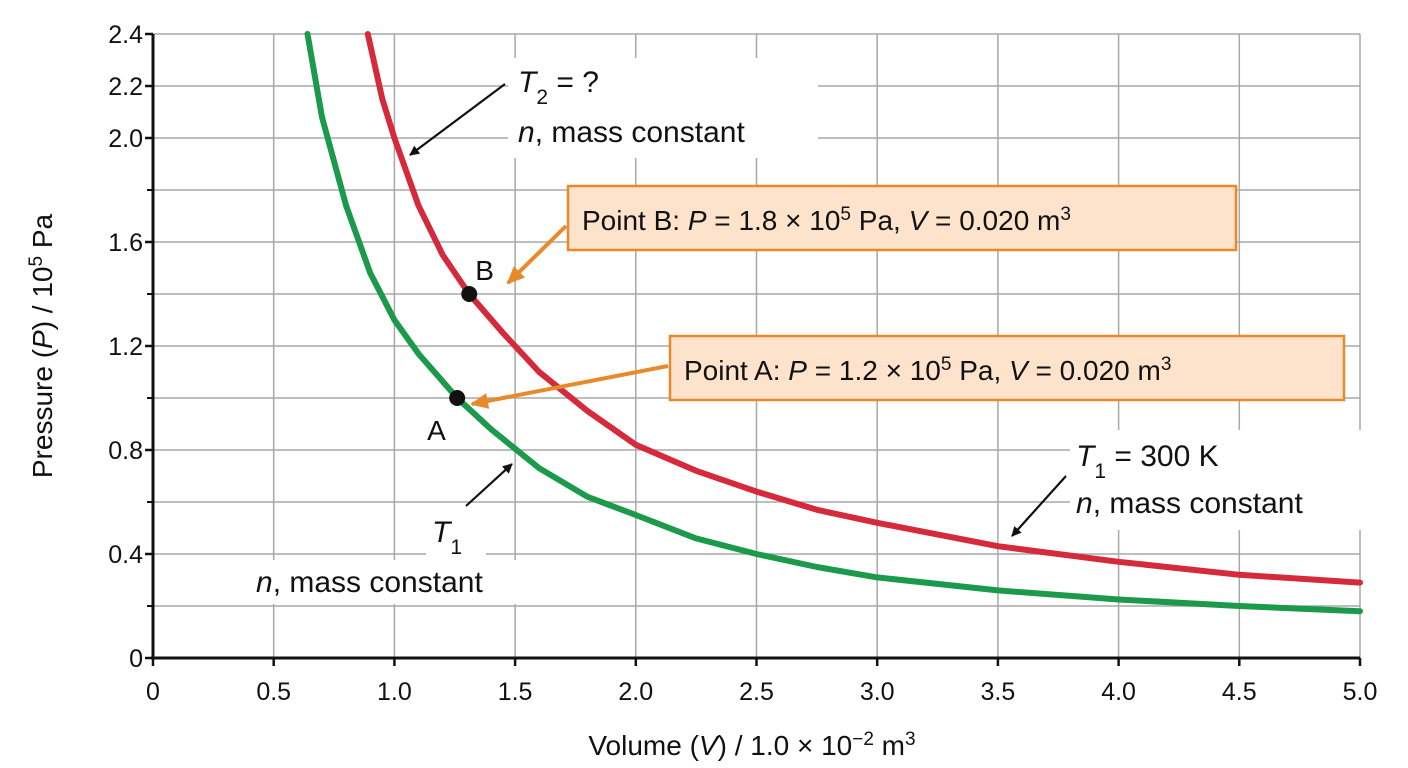 The image size is (1408, 768). What do you see at coordinates (394, 692) in the screenshot?
I see `x-tick-label-2: 1.0` at bounding box center [394, 692].